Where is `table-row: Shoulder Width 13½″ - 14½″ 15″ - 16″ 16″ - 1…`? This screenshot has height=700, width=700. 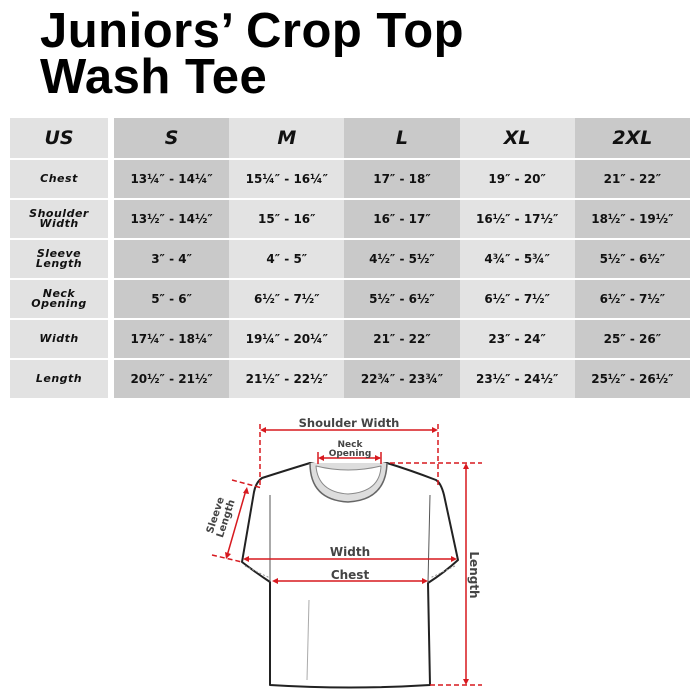 table-row: Shoulder Width 13½″ - 14½″ 15″ - 16″ 16″ - 1… is located at coordinates (350, 219).